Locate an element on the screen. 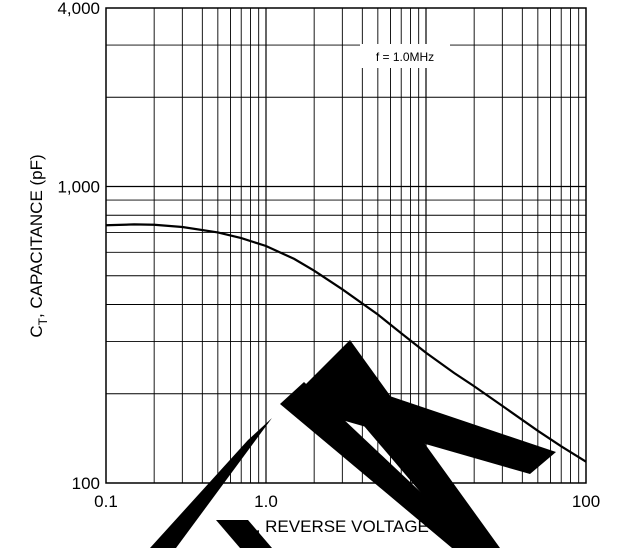  y-tick-labels: 100 1,000 4,000 is located at coordinates (78, 246).